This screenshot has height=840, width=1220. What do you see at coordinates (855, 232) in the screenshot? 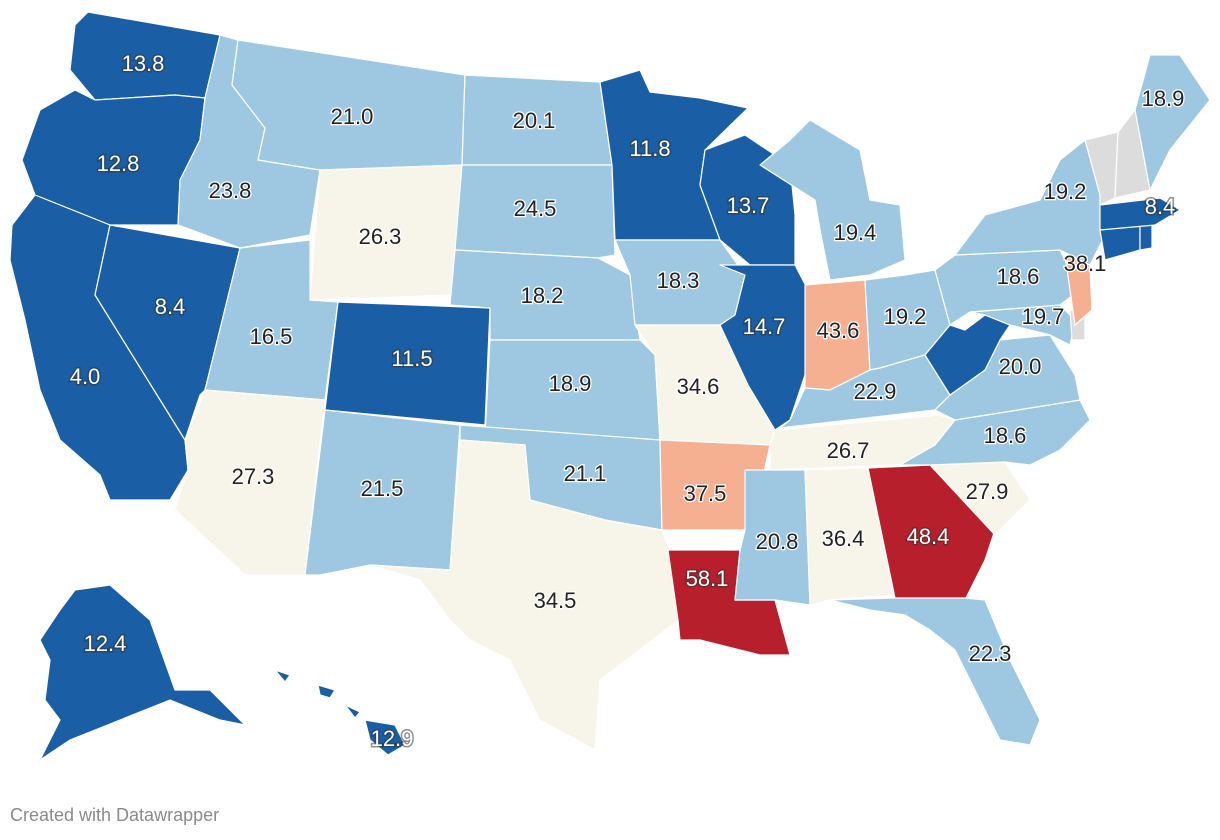
I see `state-value-label-mi: 19.4` at bounding box center [855, 232].